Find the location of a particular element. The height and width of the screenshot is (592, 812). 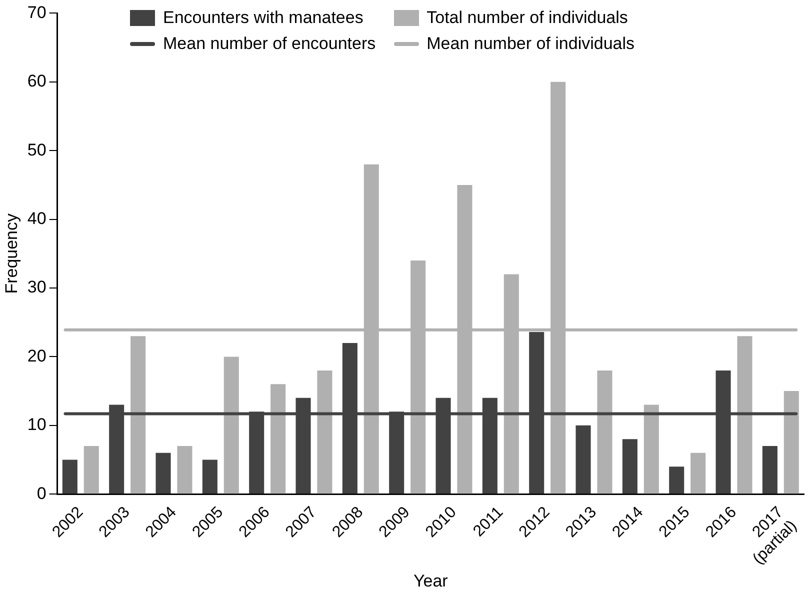

y-axis-title: Frequency is located at coordinates (11, 253).